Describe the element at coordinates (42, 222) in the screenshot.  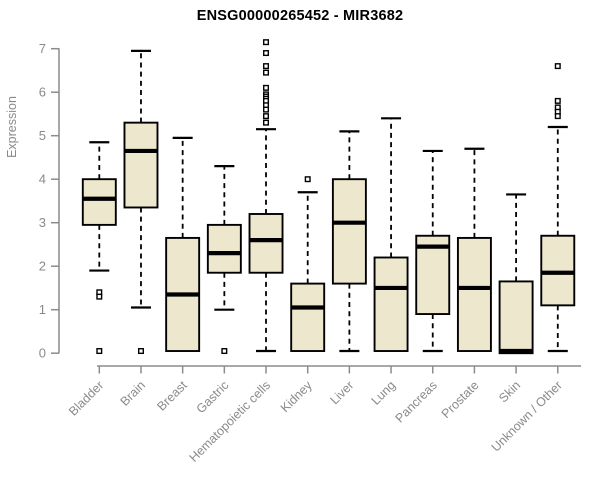
I see `y-tick-label: 3` at that location.